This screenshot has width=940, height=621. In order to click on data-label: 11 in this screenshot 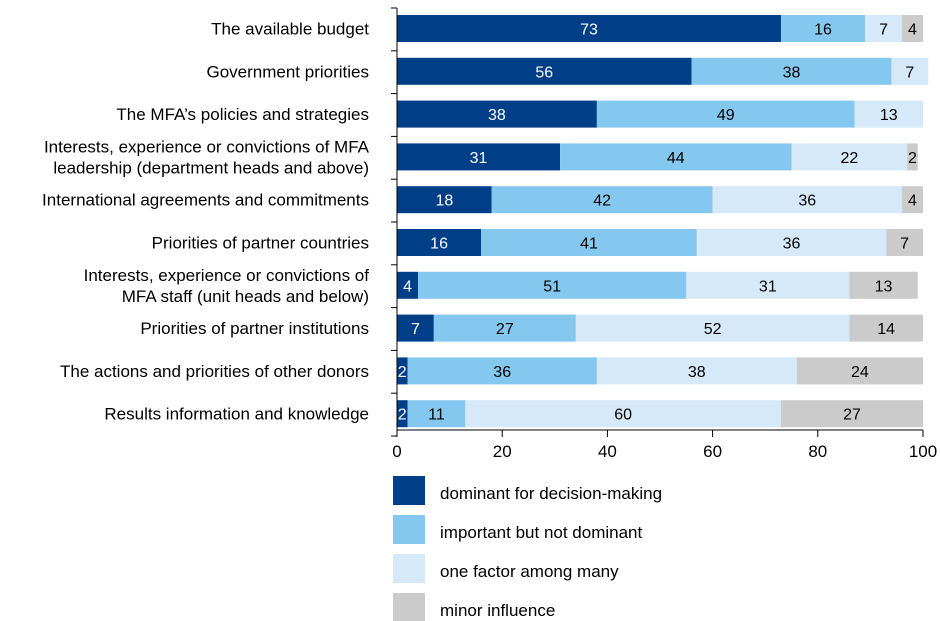, I will do `click(436, 415)`.